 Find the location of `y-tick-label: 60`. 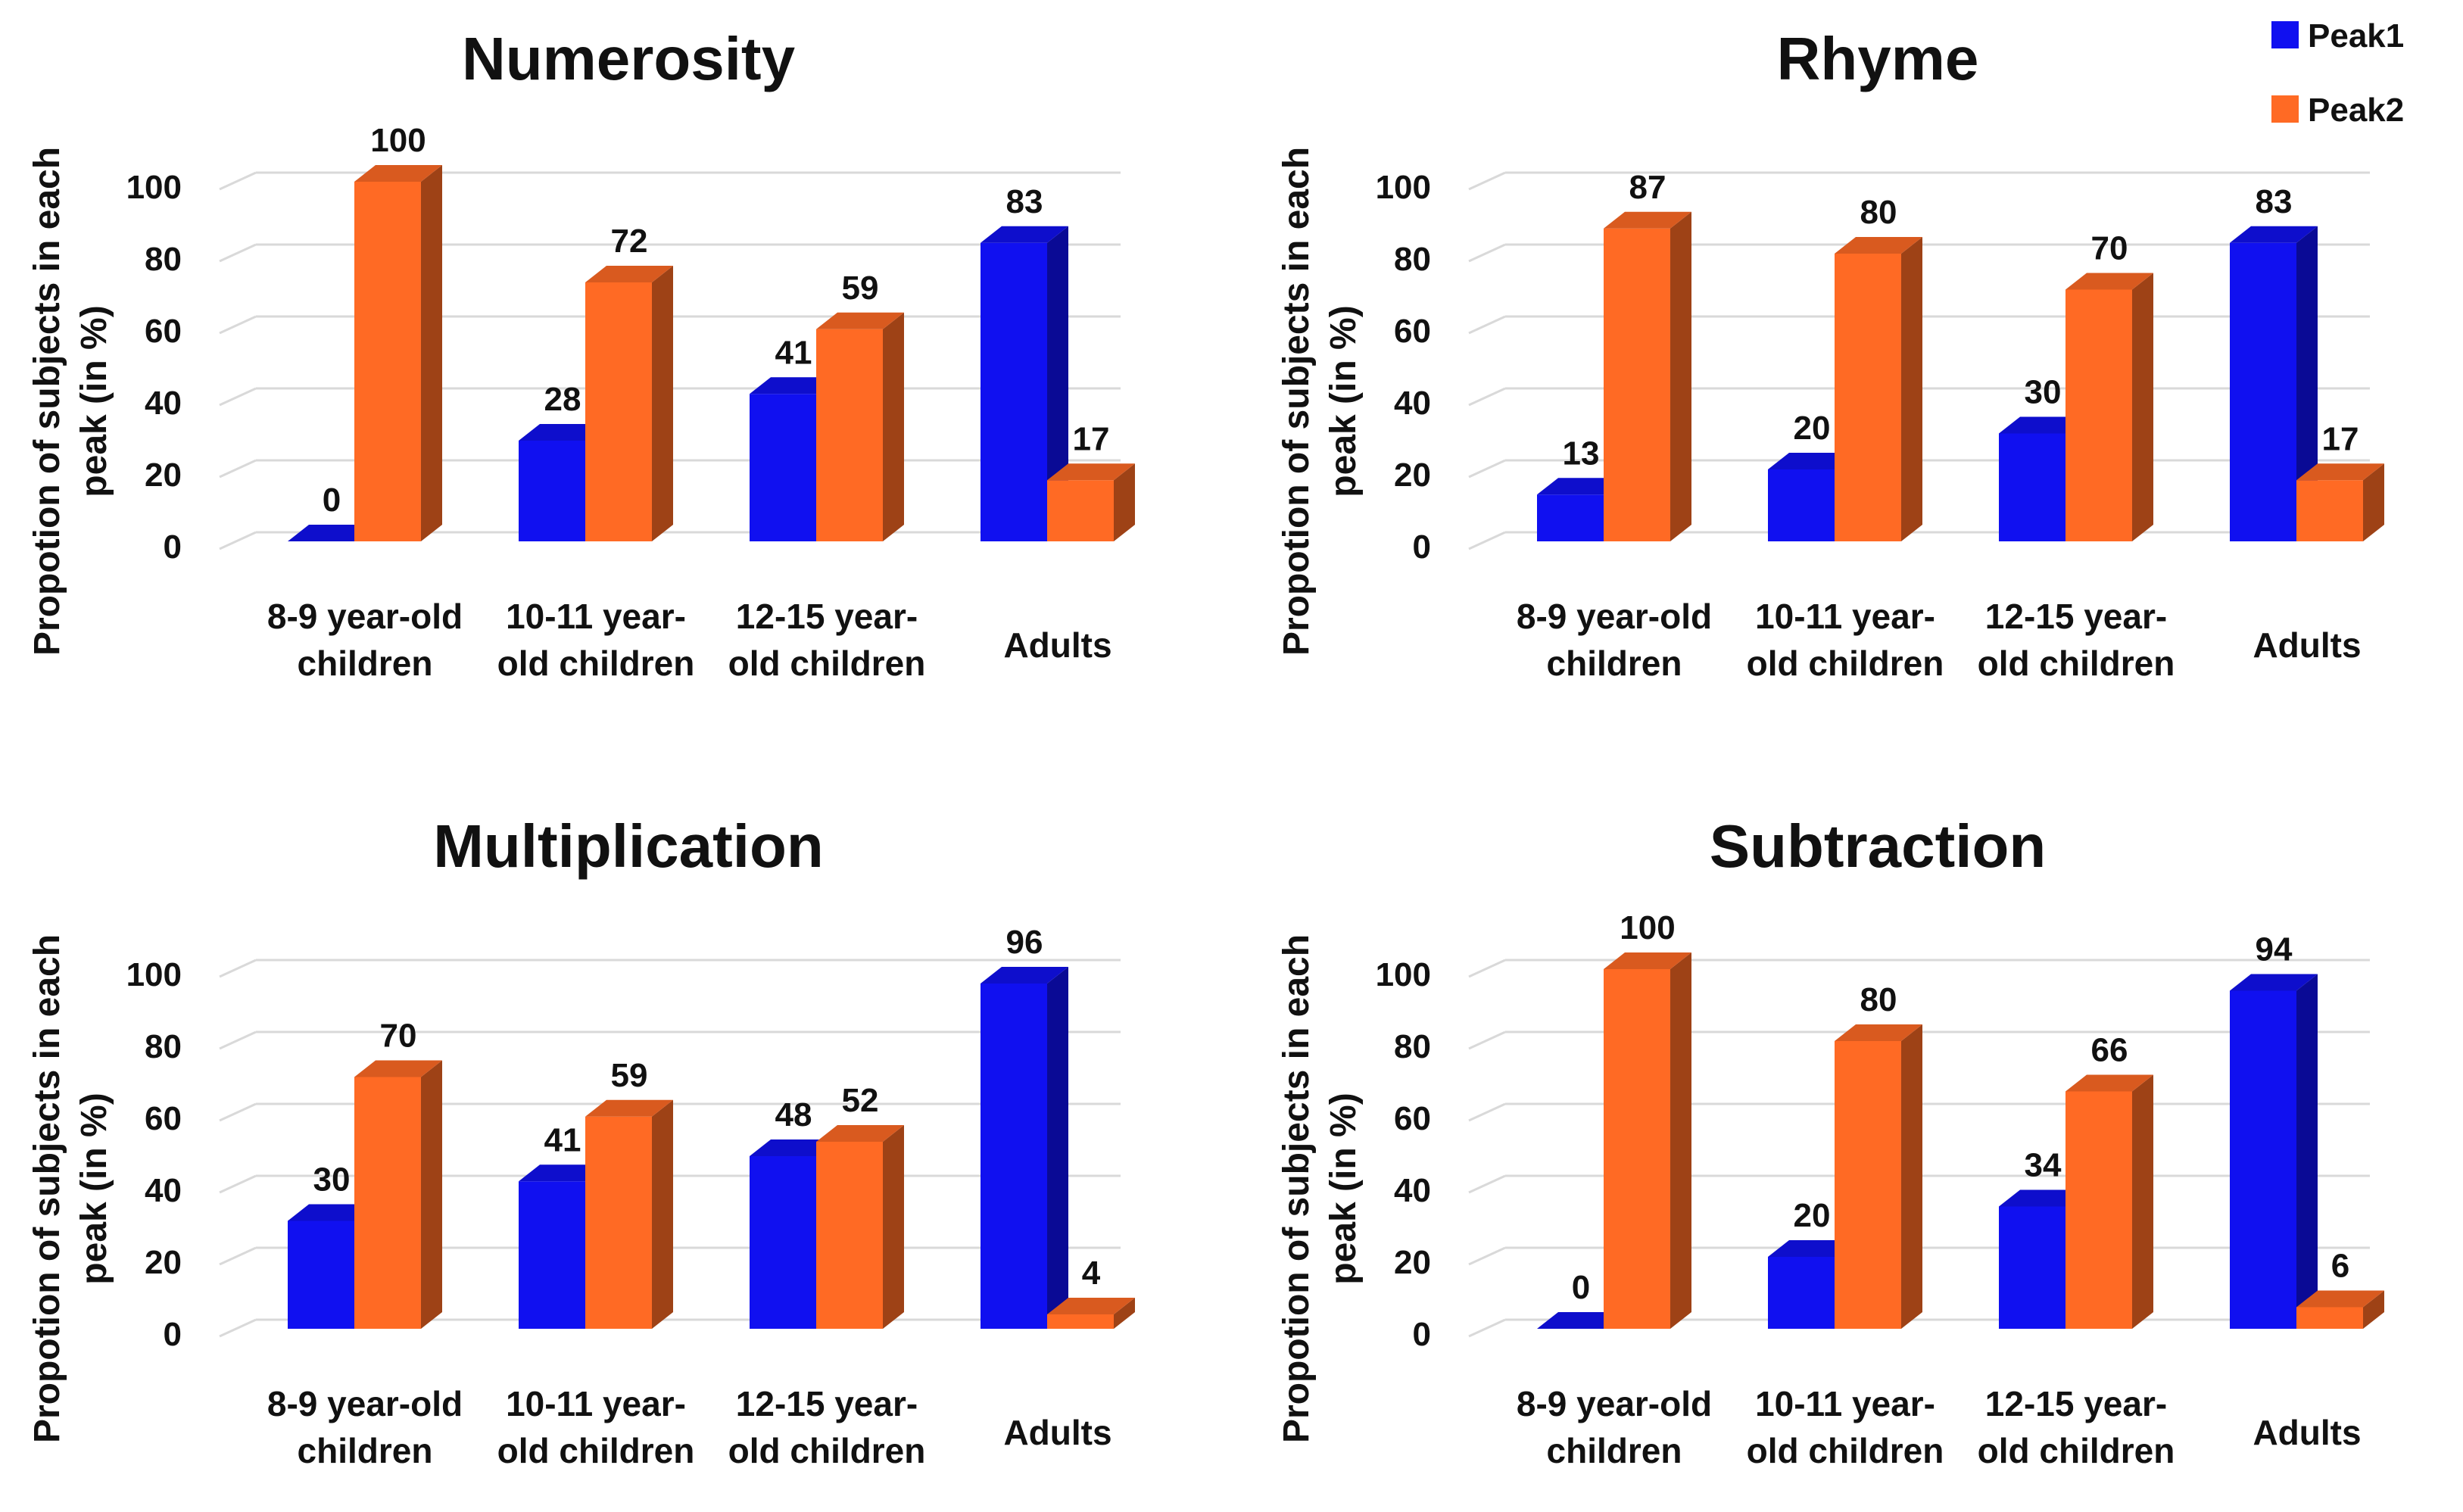

y-tick-label: 60 is located at coordinates (163, 1118).